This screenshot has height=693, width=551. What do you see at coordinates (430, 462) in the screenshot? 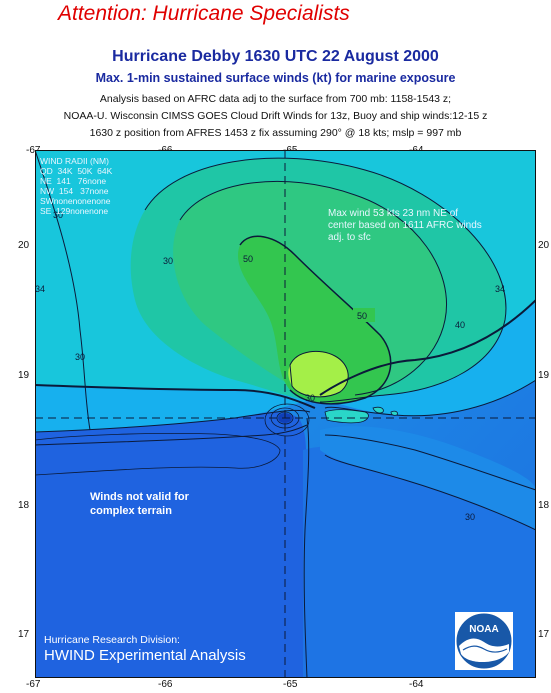
I see `contour-25-east` at bounding box center [430, 462].